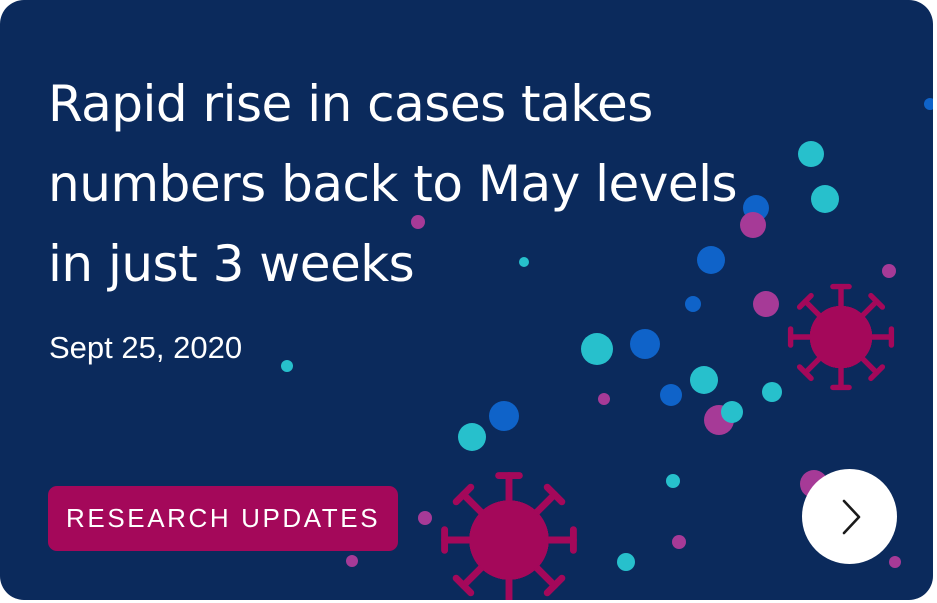 The width and height of the screenshot is (937, 603). I want to click on chevron-right-icon, so click(851, 516).